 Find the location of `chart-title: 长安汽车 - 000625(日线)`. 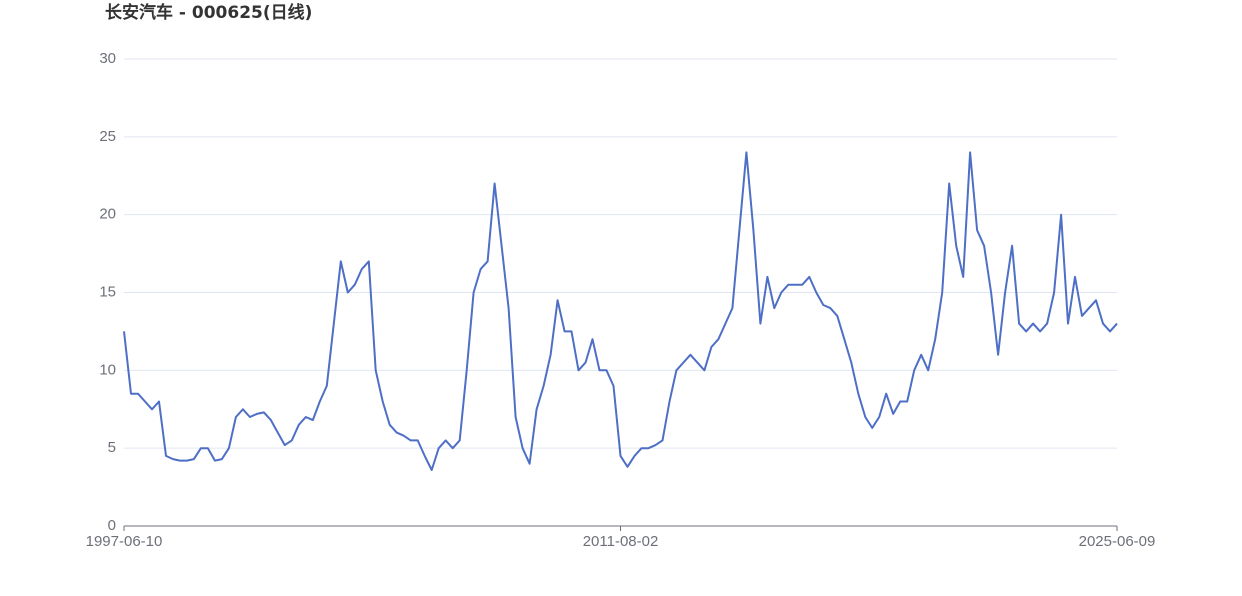

chart-title: 长安汽车 - 000625(日线) is located at coordinates (208, 12).